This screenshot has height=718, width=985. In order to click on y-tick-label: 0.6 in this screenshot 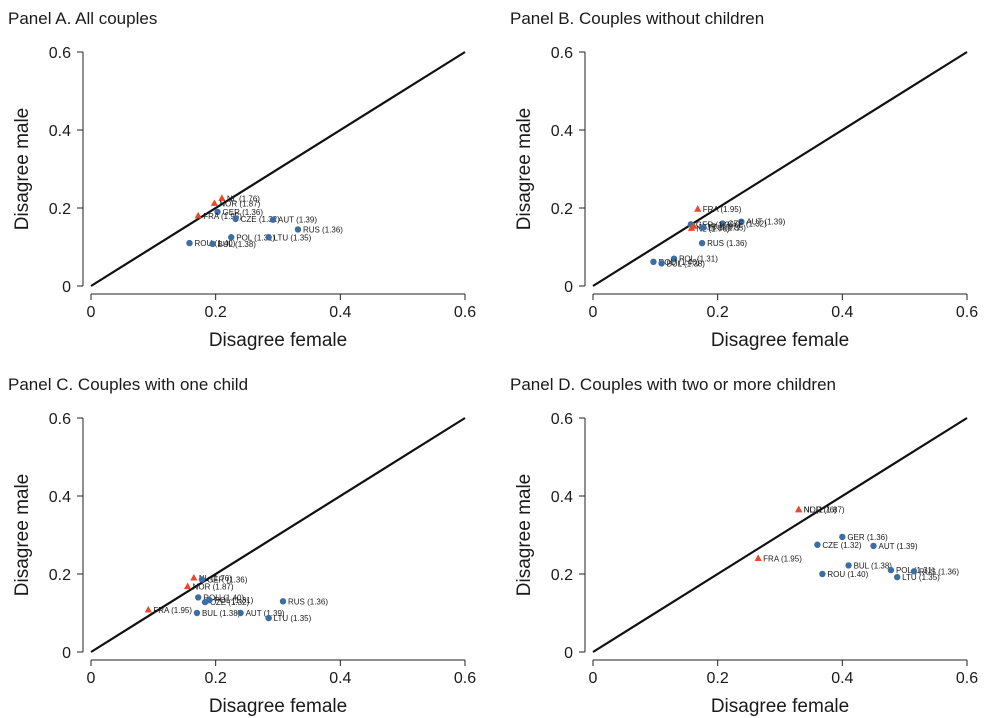, I will do `click(562, 53)`.